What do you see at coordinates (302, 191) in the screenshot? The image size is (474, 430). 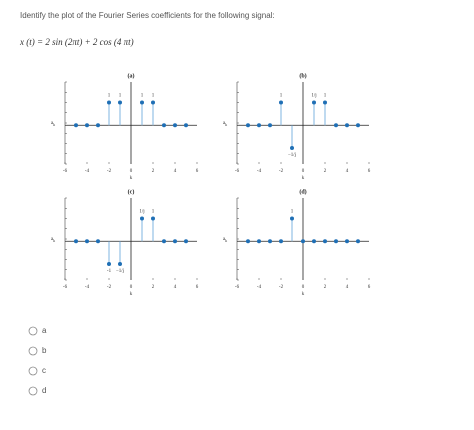 I see `plot-title: (d)` at bounding box center [302, 191].